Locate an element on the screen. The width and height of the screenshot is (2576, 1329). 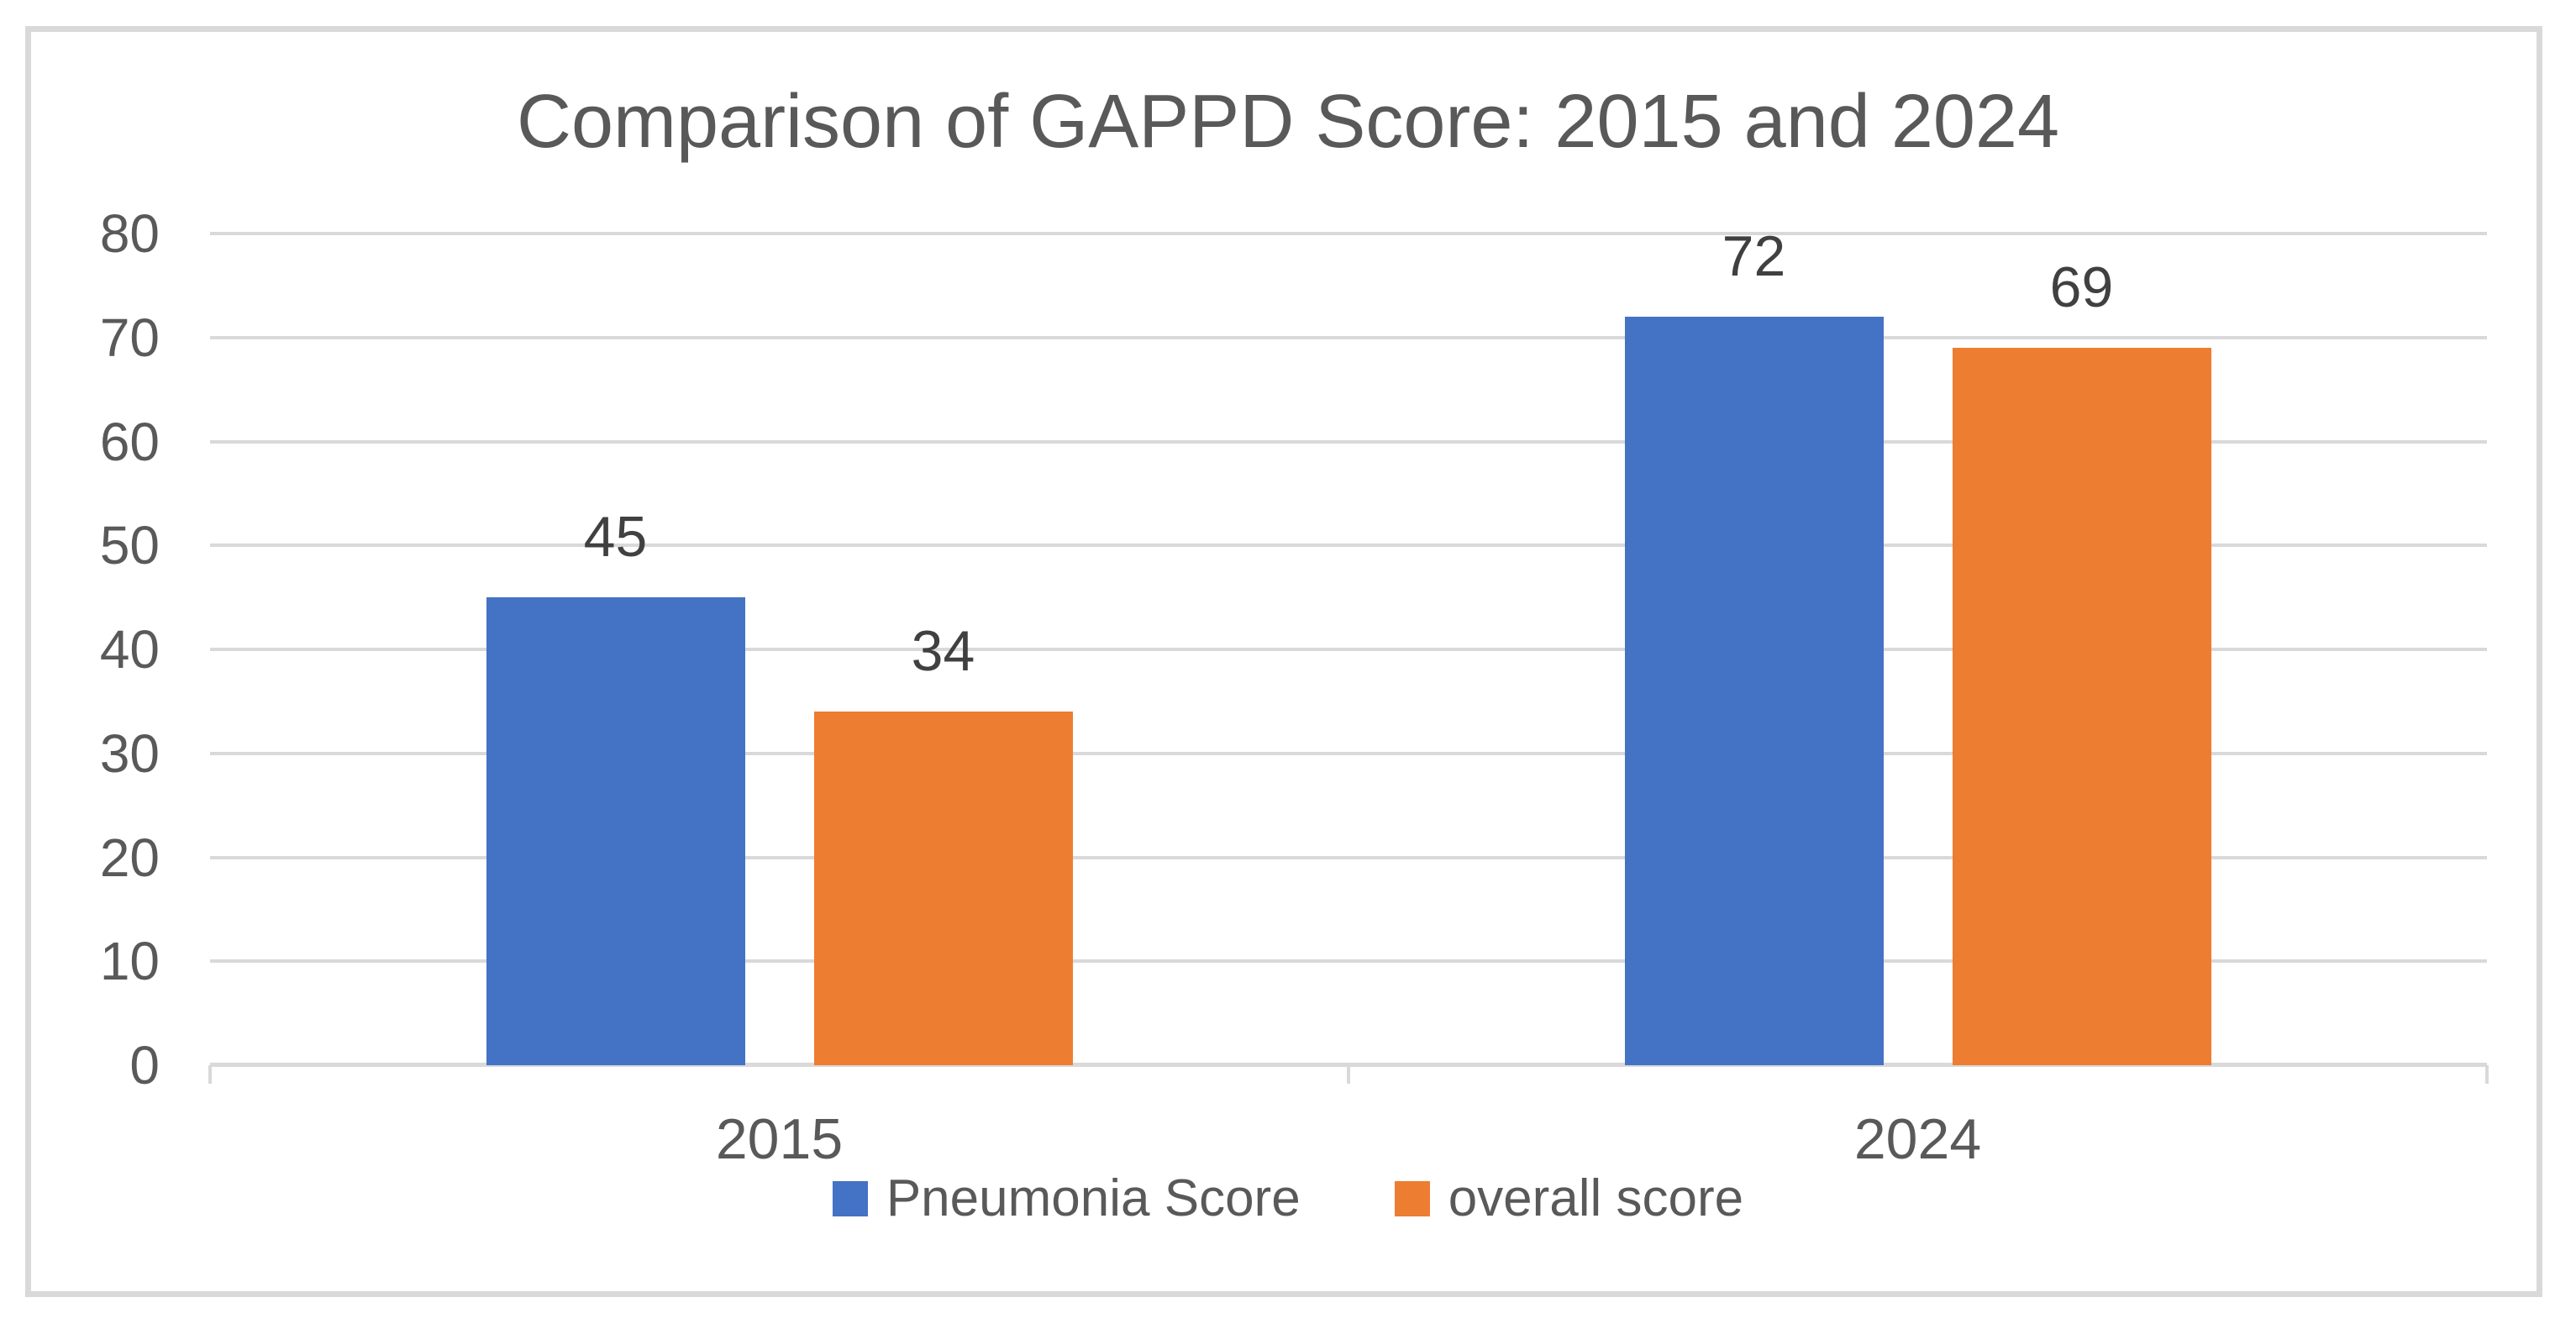
bar-pneumonia-score-2024: 72 is located at coordinates (1754, 646).